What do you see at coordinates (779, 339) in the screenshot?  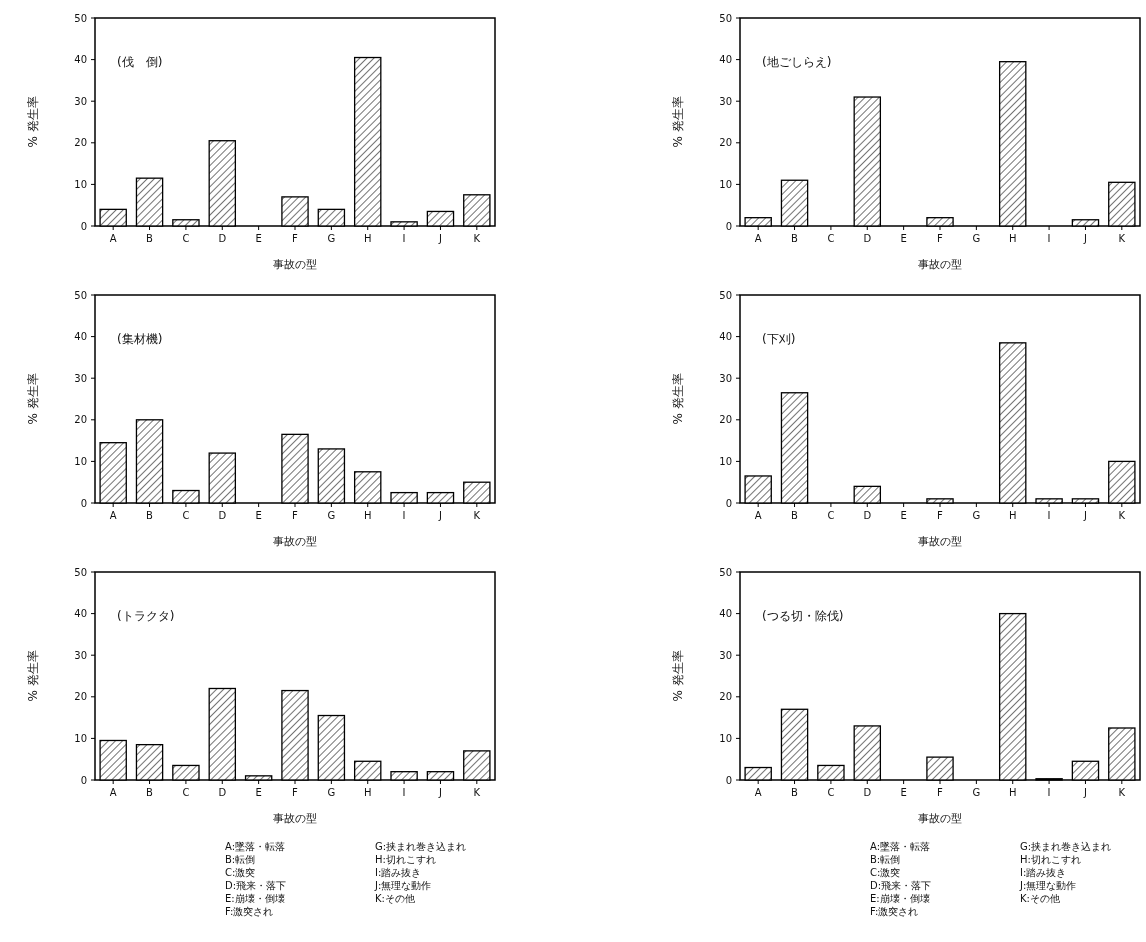 I see `text: (下刈)` at bounding box center [779, 339].